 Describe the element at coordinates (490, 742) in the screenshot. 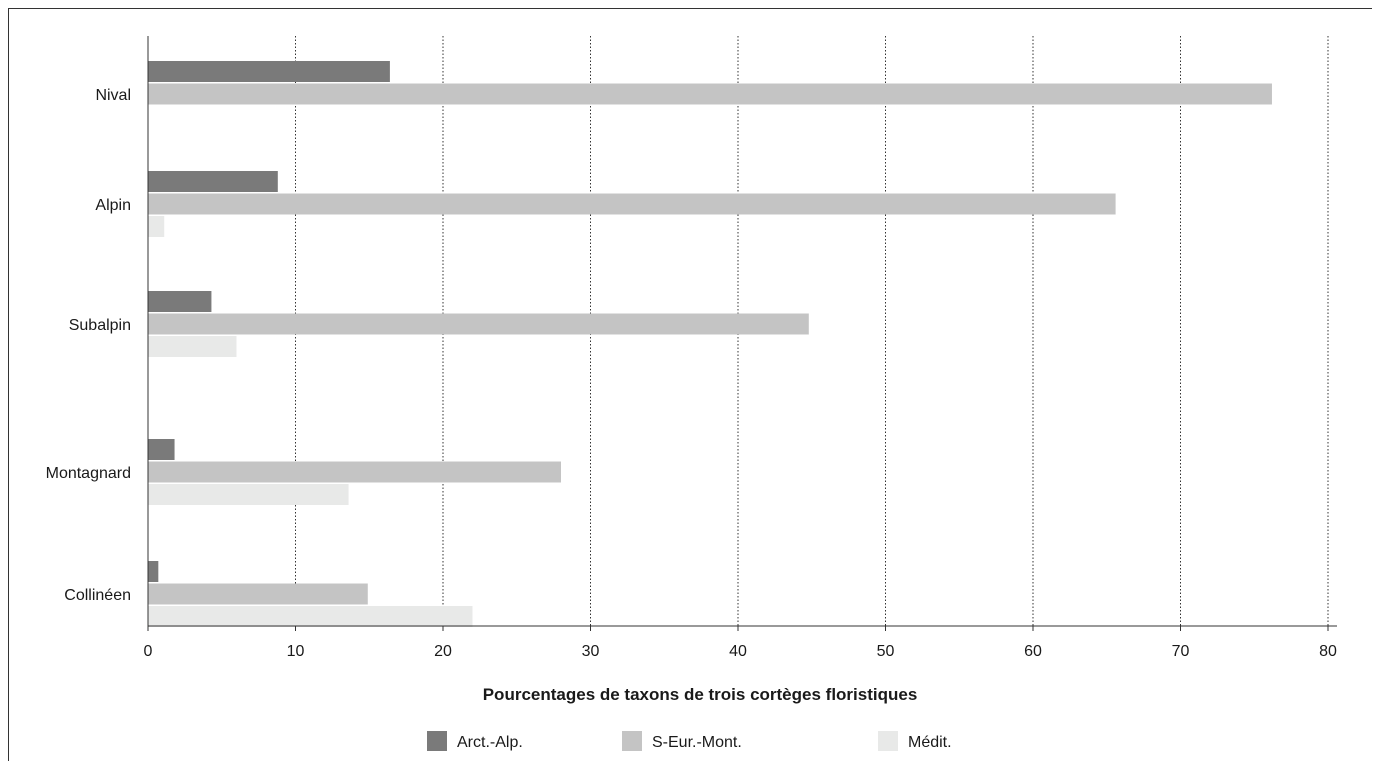

I see `legend-label-1: Arct.-Alp.` at that location.